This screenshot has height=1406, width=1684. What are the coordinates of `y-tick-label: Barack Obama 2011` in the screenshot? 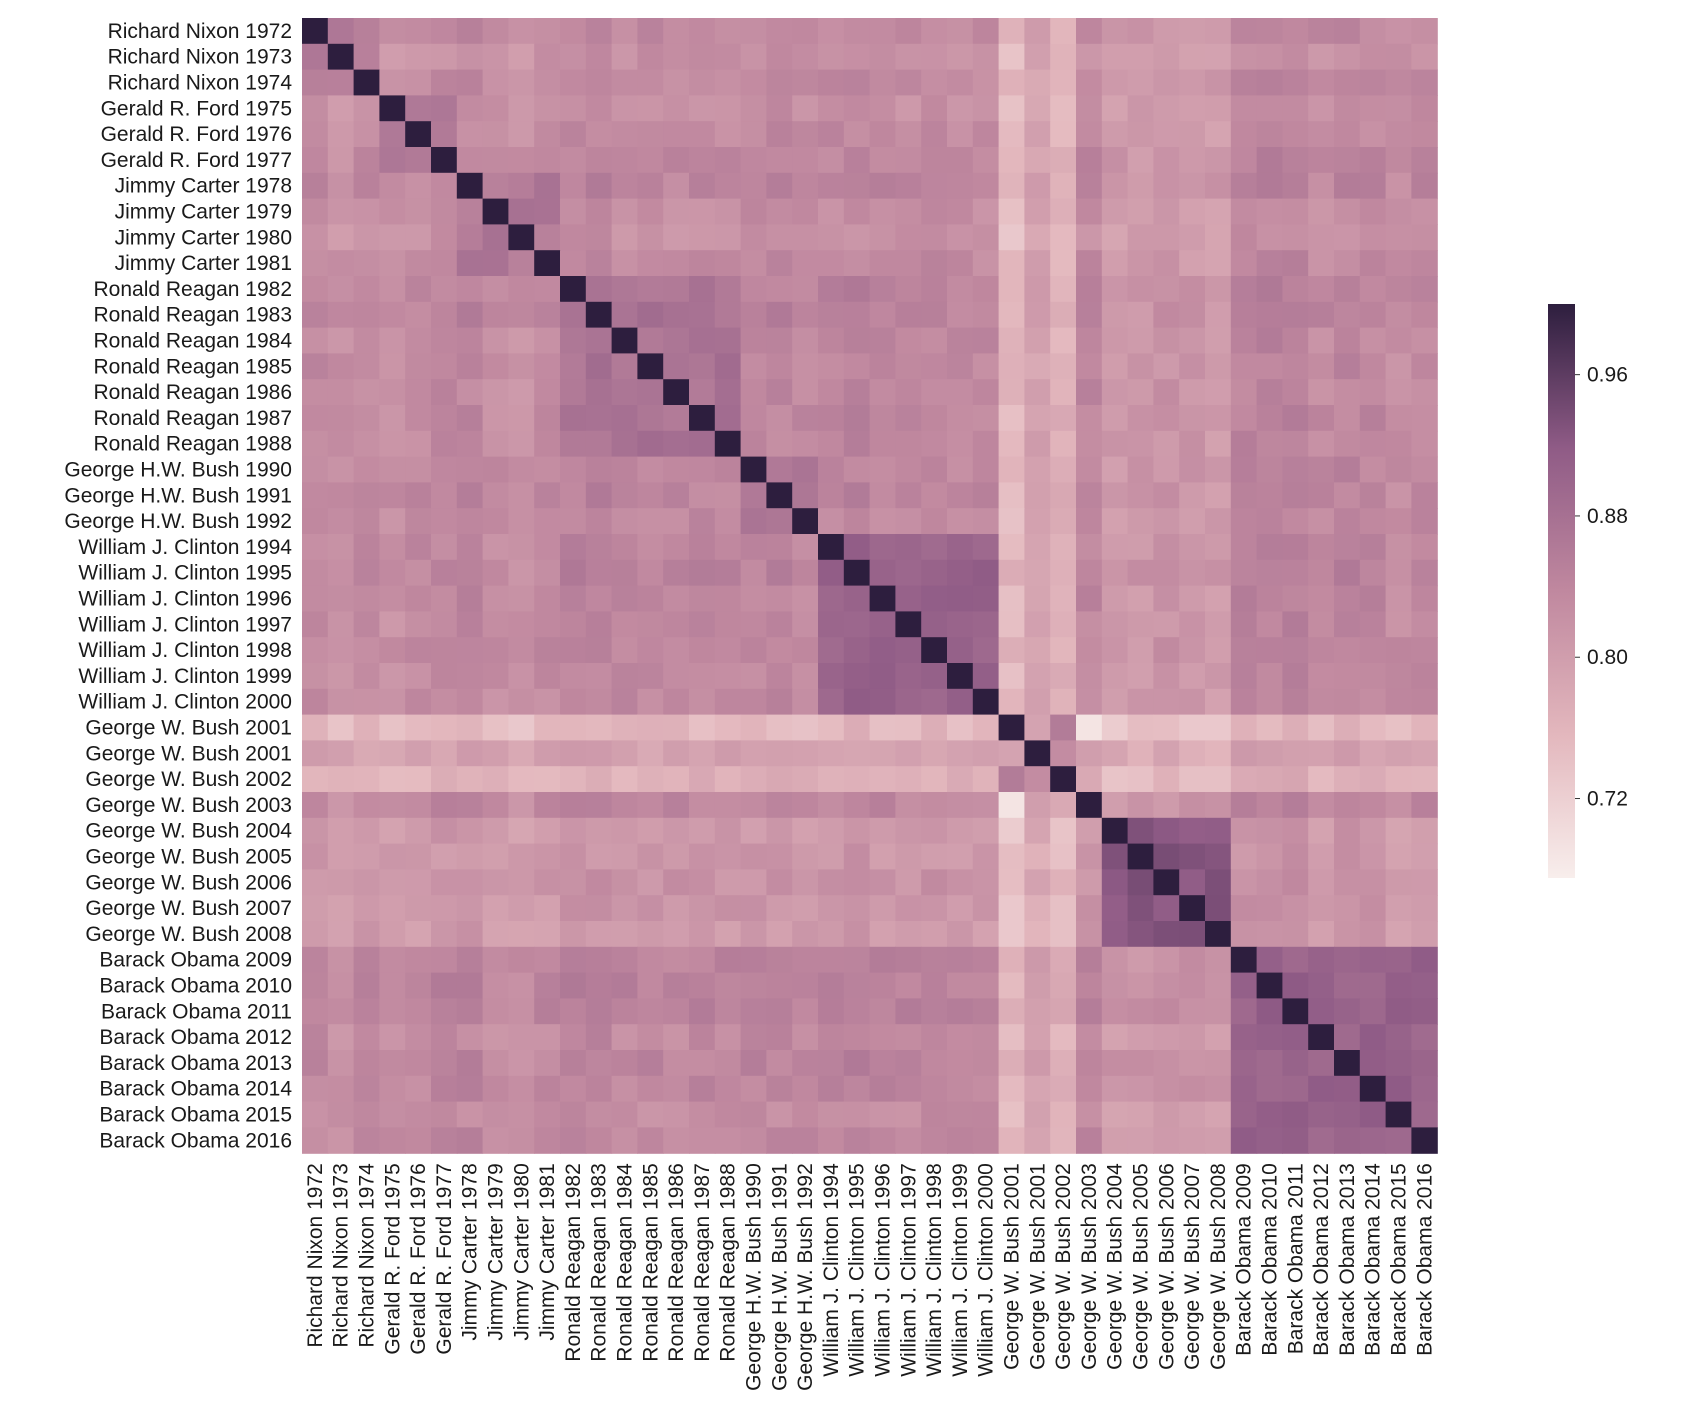 It's located at (196, 1011).